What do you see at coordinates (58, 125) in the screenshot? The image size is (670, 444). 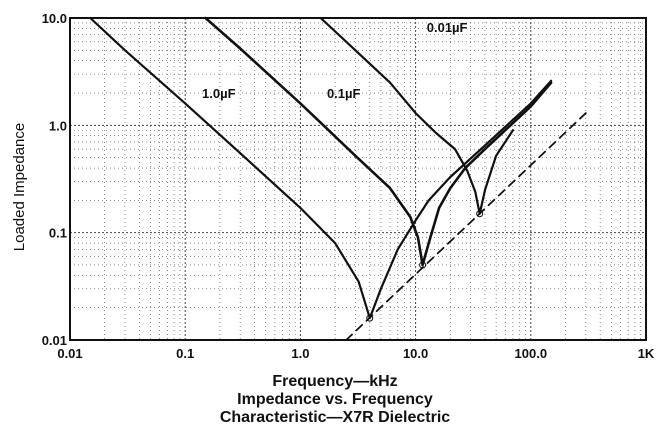 I see `y-tick-label: 1.0` at bounding box center [58, 125].